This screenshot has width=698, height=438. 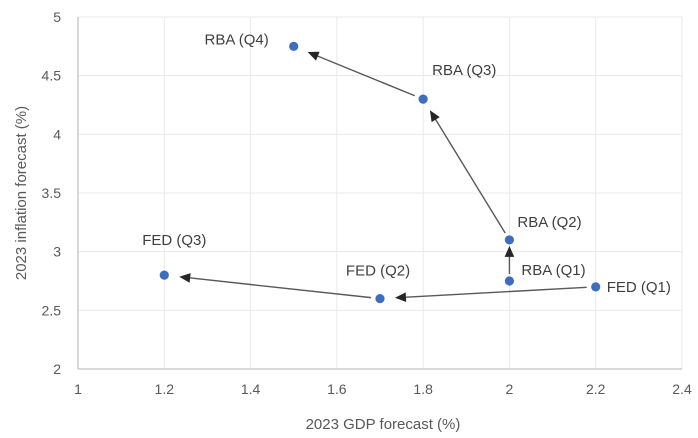 I want to click on arrow-line-rba-q3-to-rba-q4, so click(x=365, y=75).